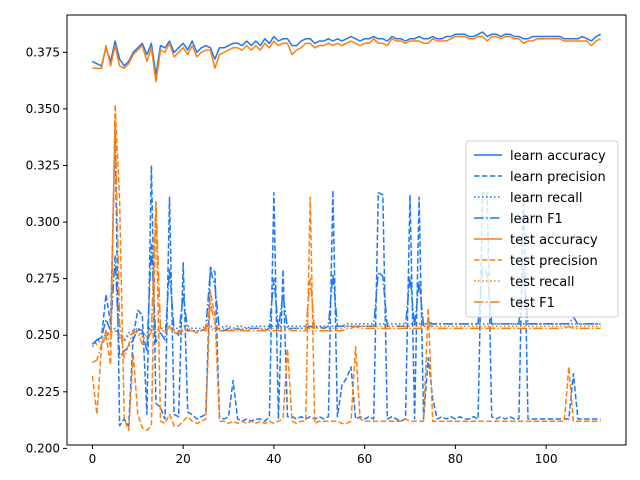 The height and width of the screenshot is (480, 640). I want to click on legend-label-test-recall: test recall, so click(542, 282).